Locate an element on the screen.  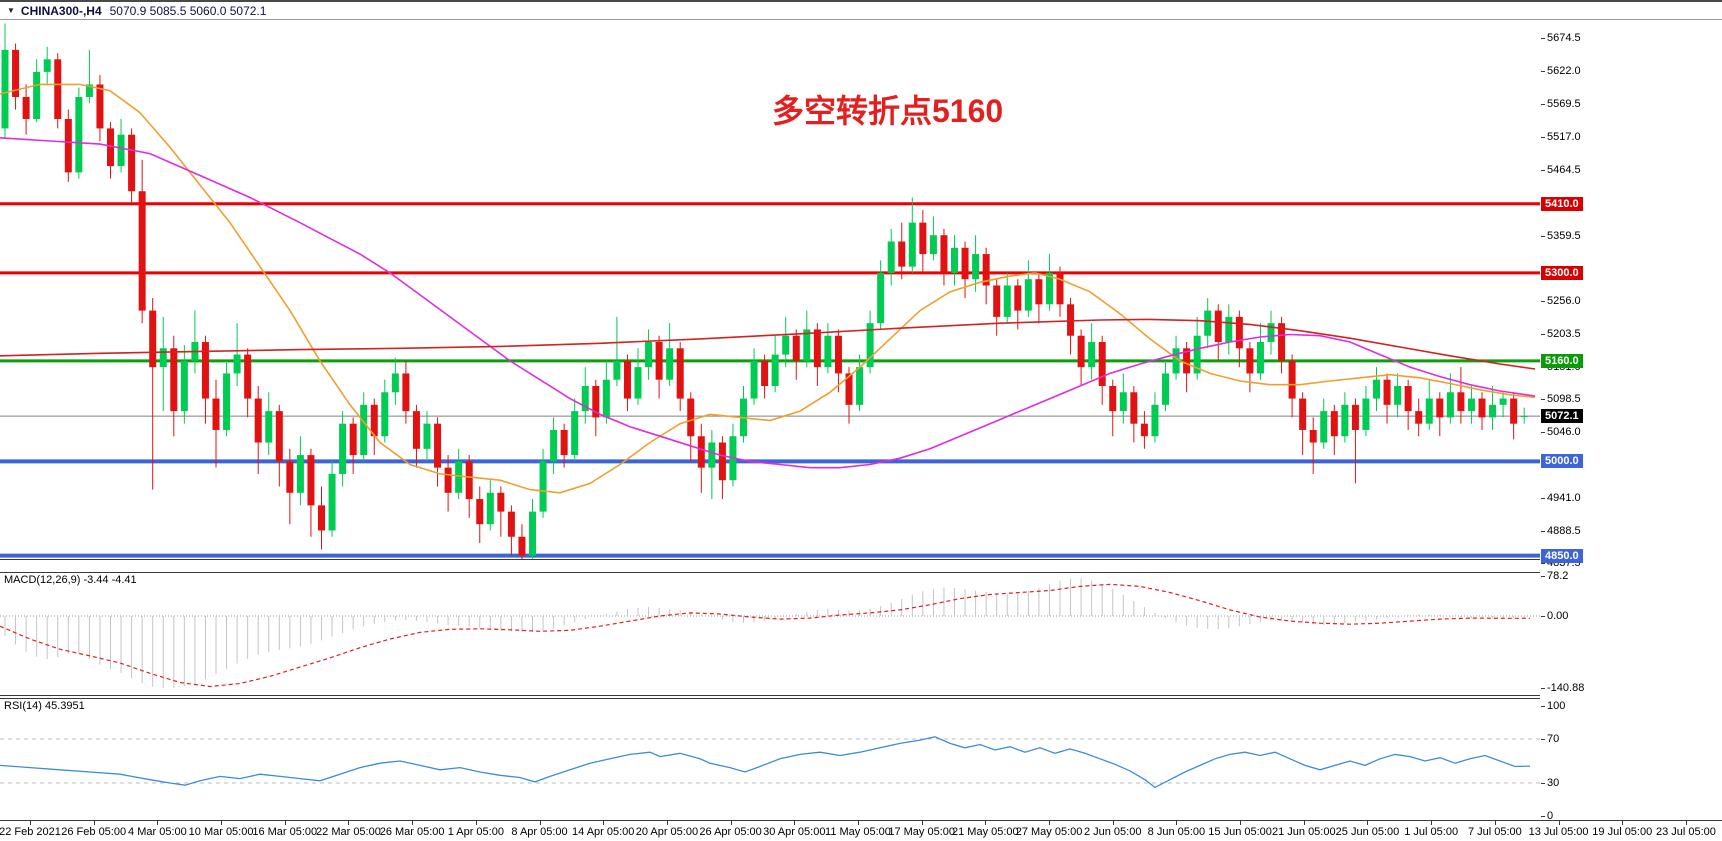
symbol-timeframe-label: CHINA300-,H4 is located at coordinates (61, 10).